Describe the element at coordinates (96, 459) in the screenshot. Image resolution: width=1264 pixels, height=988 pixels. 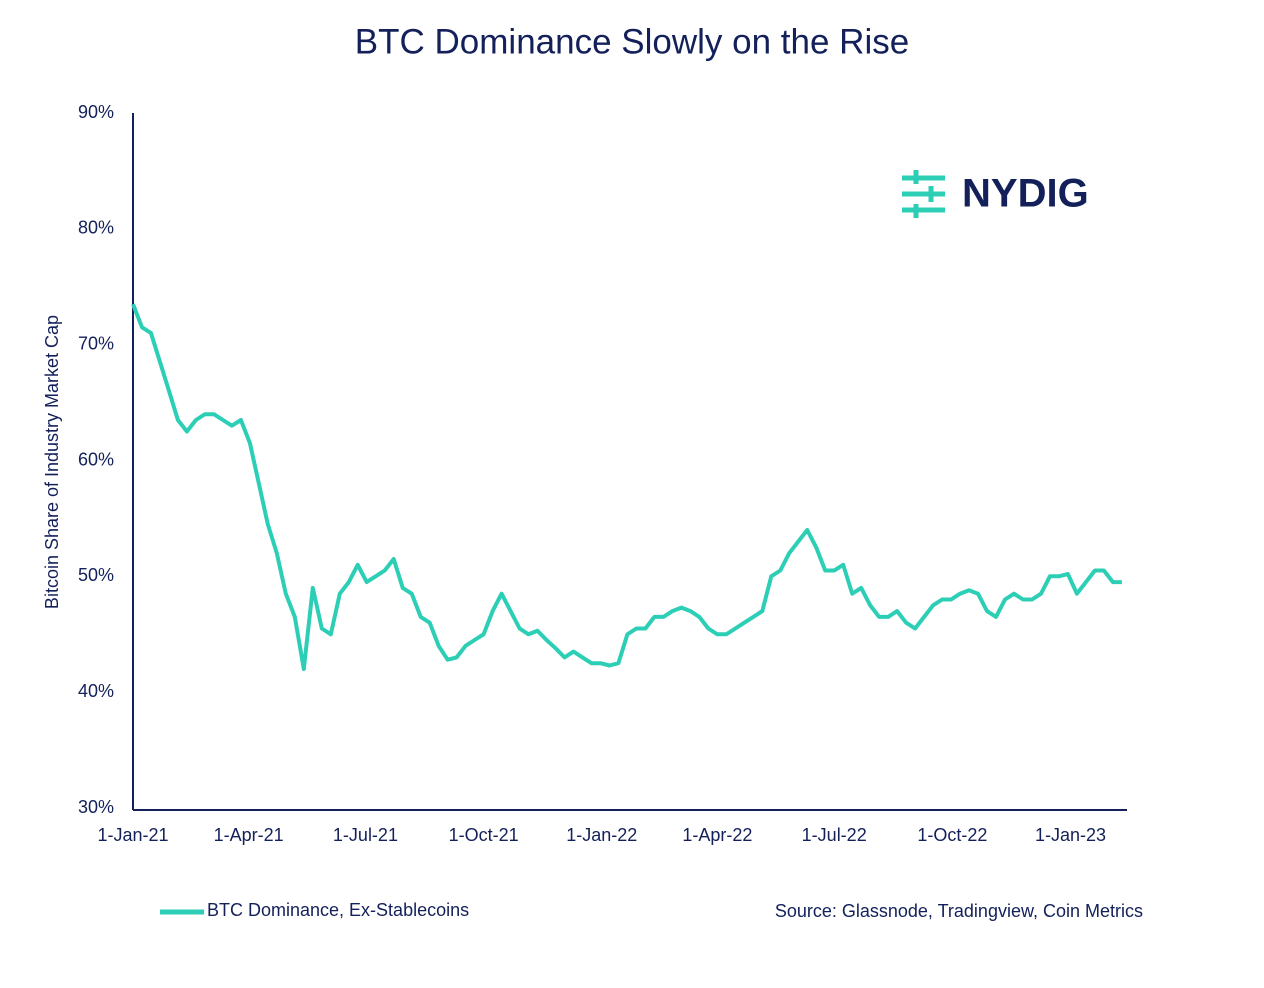
I see `y-tick-label: 60%` at that location.